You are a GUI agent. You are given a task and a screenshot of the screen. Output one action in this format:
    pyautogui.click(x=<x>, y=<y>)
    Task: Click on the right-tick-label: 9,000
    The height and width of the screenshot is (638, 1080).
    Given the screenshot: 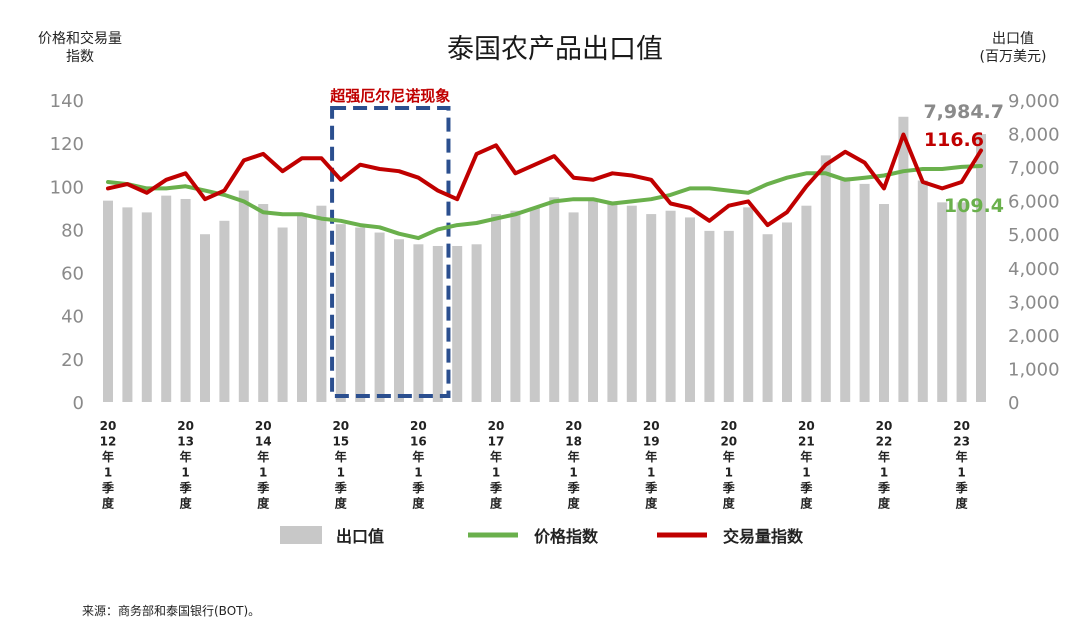 What is the action you would take?
    pyautogui.click(x=1034, y=101)
    